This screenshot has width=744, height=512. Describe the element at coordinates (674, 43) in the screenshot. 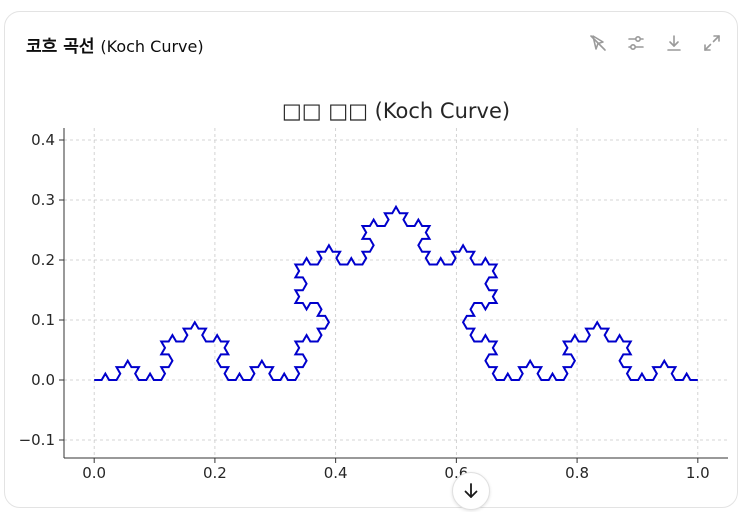

I see `download-icon` at that location.